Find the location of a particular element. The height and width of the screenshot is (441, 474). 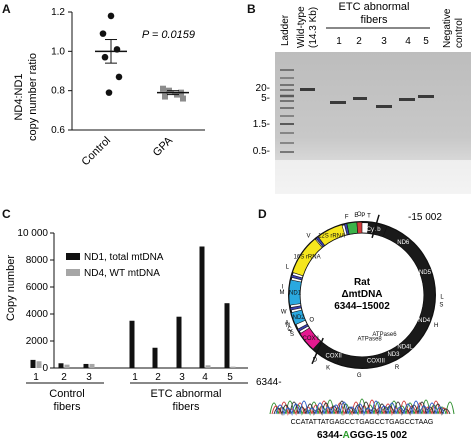

gel-col-neg-2: control is located at coordinates (459, 33).